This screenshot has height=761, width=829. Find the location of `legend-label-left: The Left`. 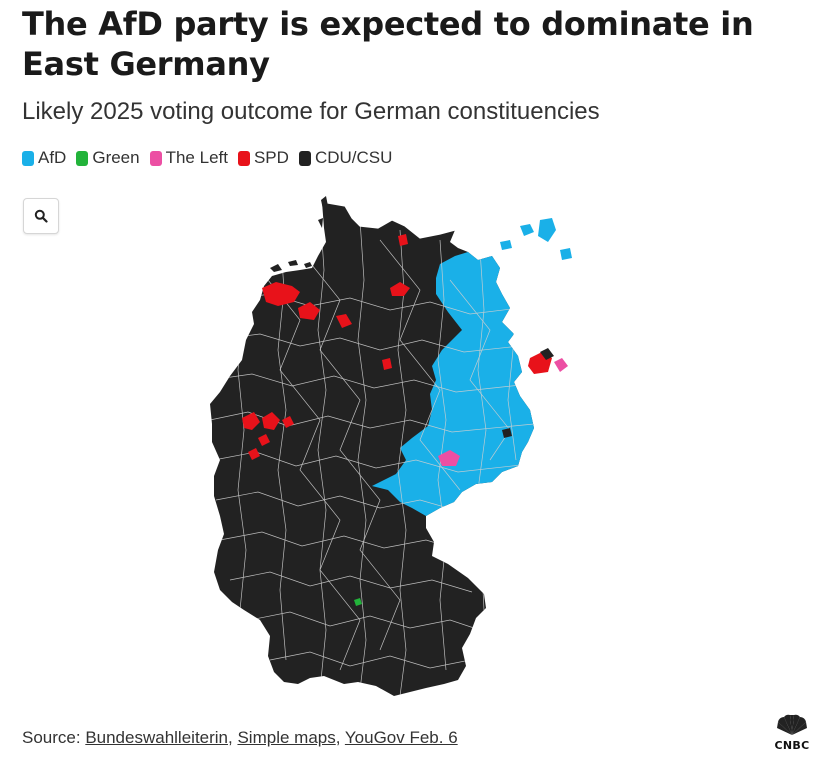

legend-label-left: The Left is located at coordinates (196, 157).